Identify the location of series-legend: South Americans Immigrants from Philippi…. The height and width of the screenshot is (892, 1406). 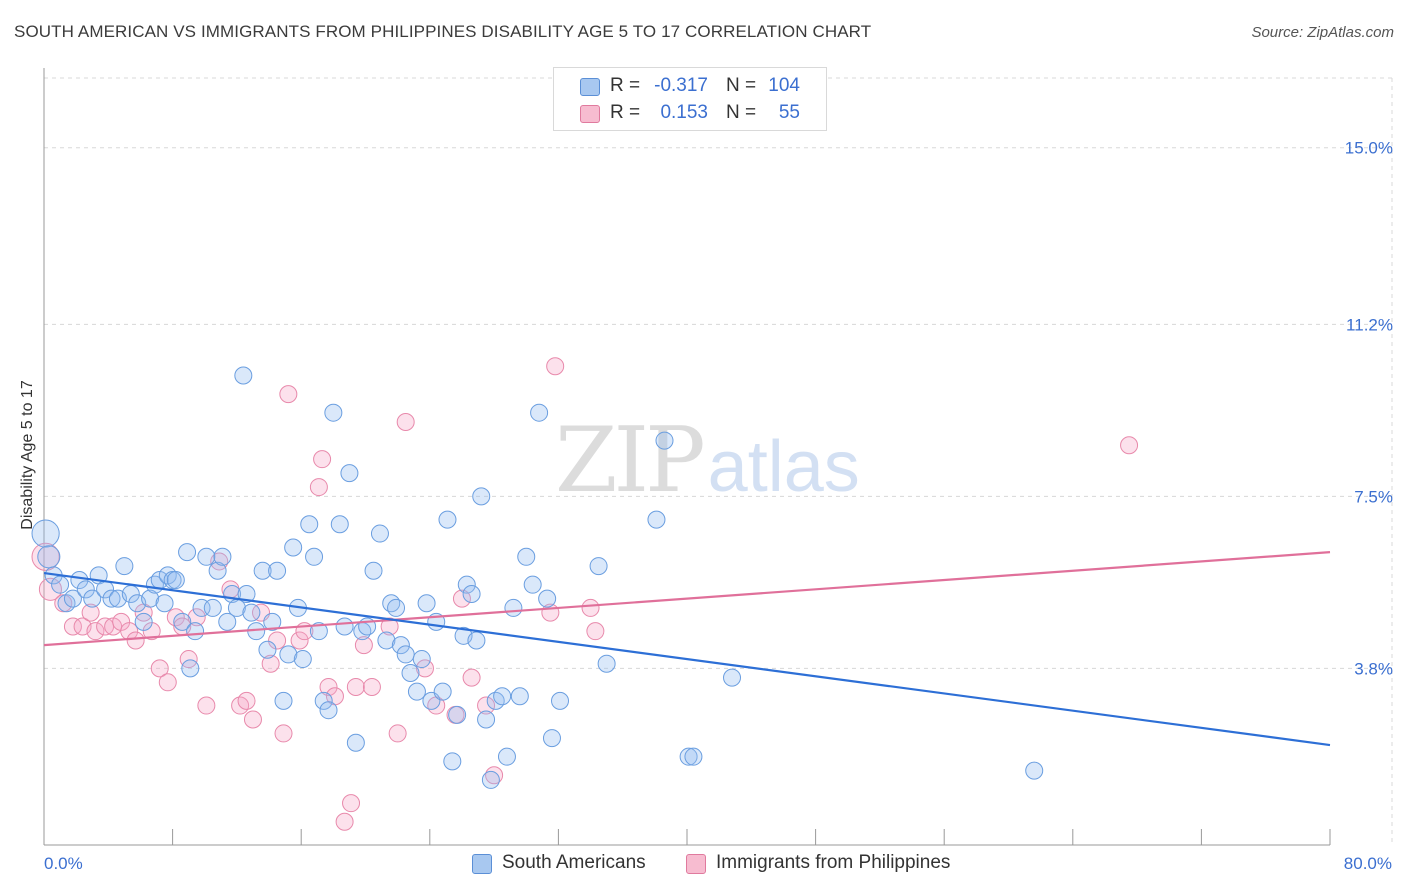
(703, 865).